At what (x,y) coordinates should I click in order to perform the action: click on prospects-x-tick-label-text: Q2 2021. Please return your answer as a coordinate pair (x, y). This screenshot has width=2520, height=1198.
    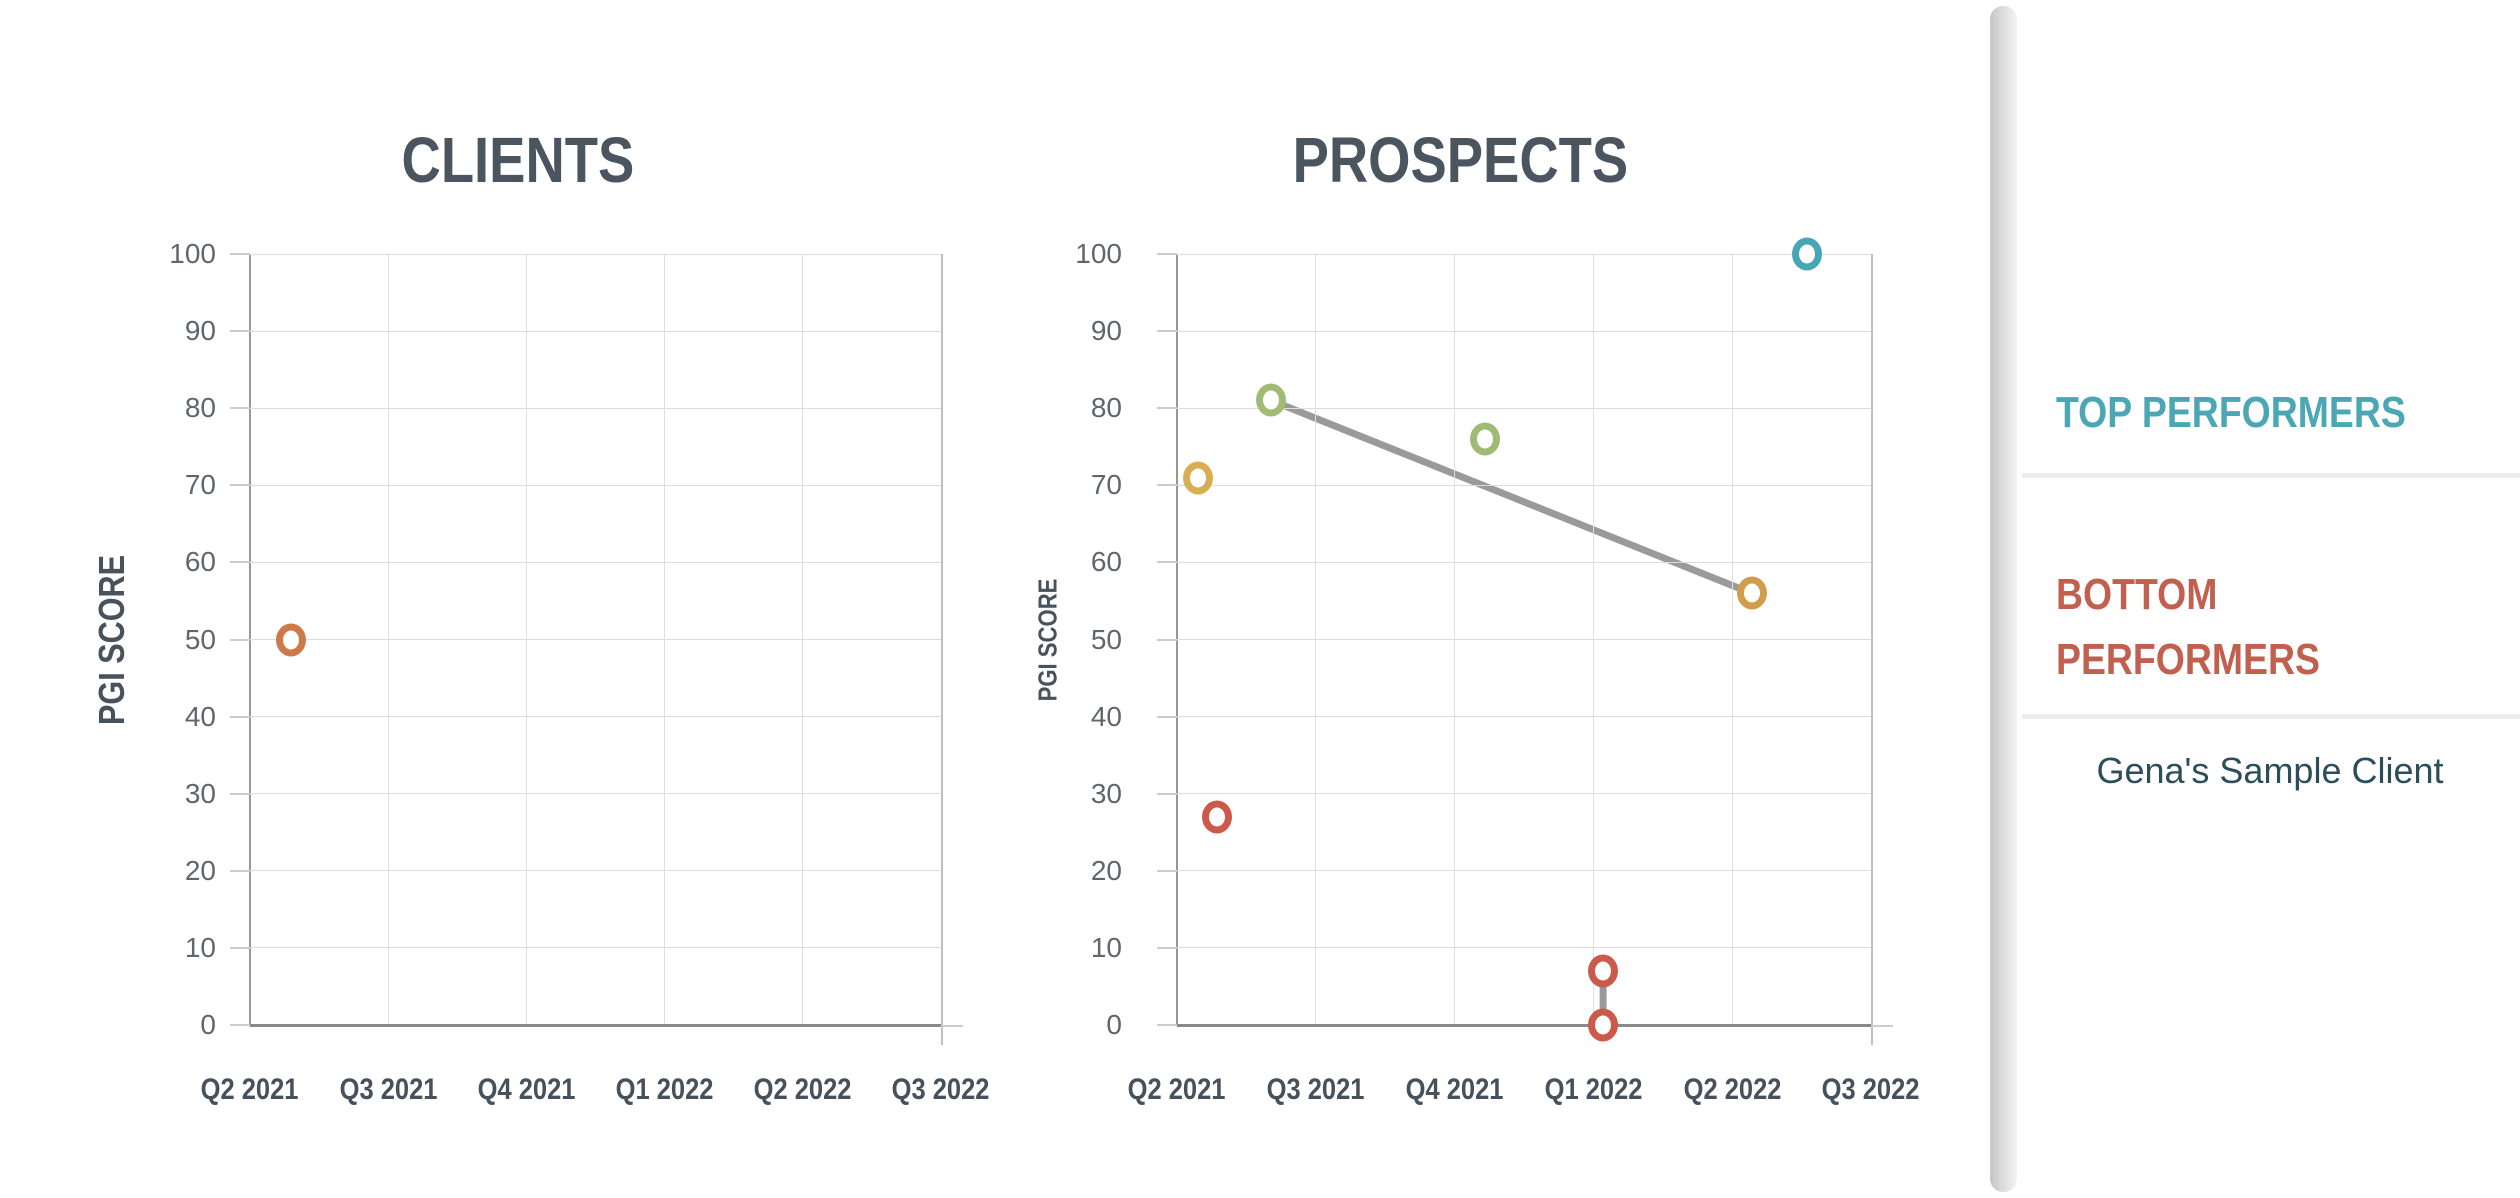
    Looking at the image, I should click on (1177, 1089).